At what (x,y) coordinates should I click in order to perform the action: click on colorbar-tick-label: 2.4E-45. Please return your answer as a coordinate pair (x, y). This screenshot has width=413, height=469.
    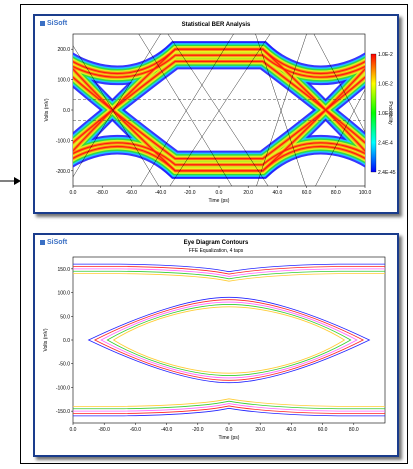
    Looking at the image, I should click on (387, 173).